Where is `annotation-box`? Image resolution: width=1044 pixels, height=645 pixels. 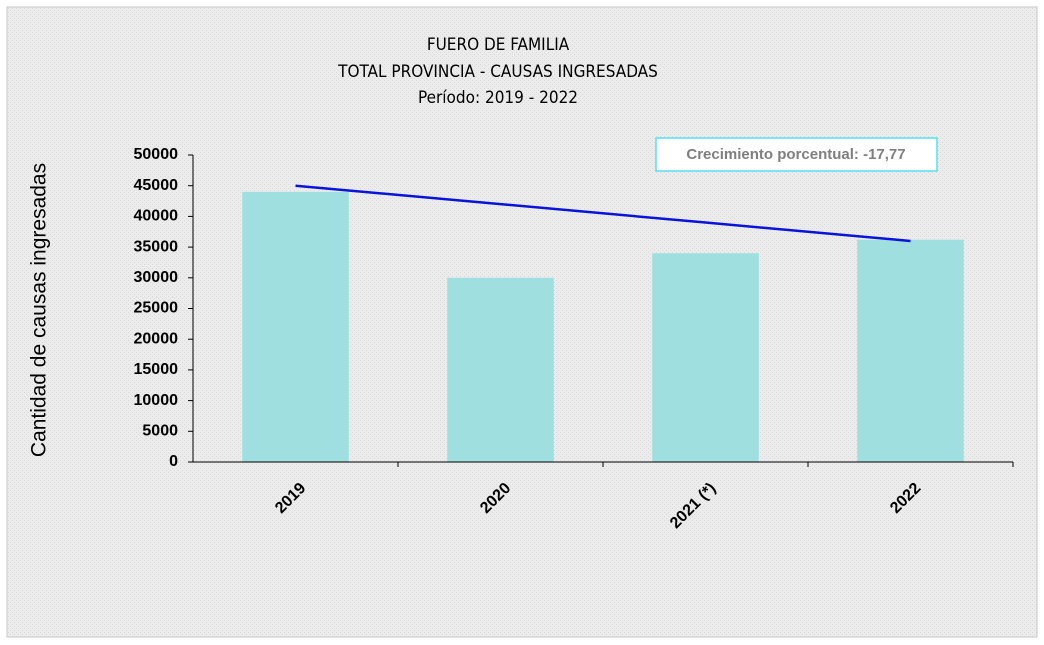
annotation-box is located at coordinates (796, 154).